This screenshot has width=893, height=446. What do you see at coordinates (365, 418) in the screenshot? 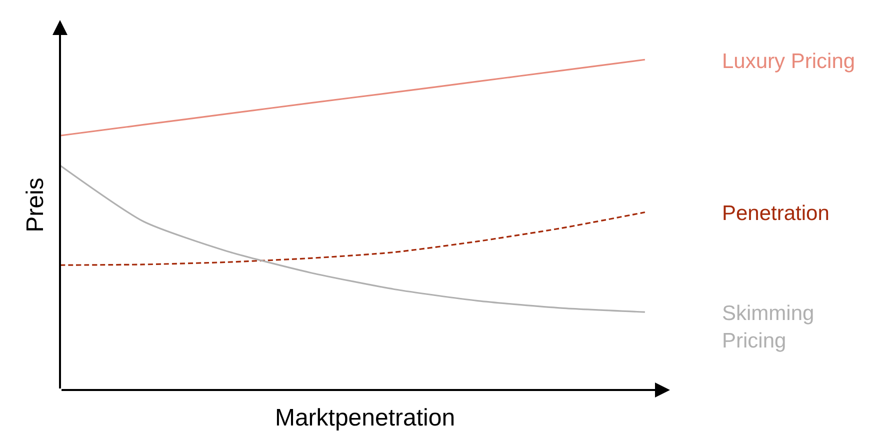
I see `x-axis-title: Marktpenetration` at bounding box center [365, 418].